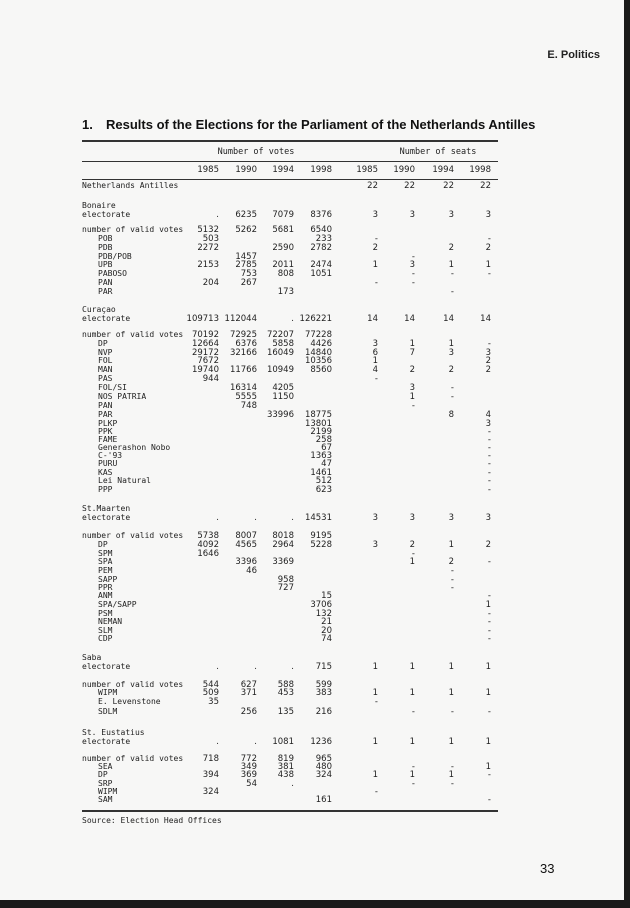 This screenshot has height=908, width=630. Describe the element at coordinates (323, 712) in the screenshot. I see `votes-cell: 216` at that location.